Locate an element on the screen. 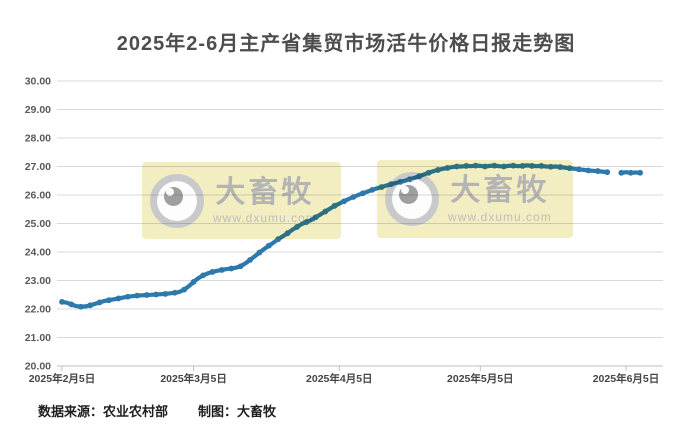  data-source-label: 数据来源：农业农村部 is located at coordinates (103, 411).